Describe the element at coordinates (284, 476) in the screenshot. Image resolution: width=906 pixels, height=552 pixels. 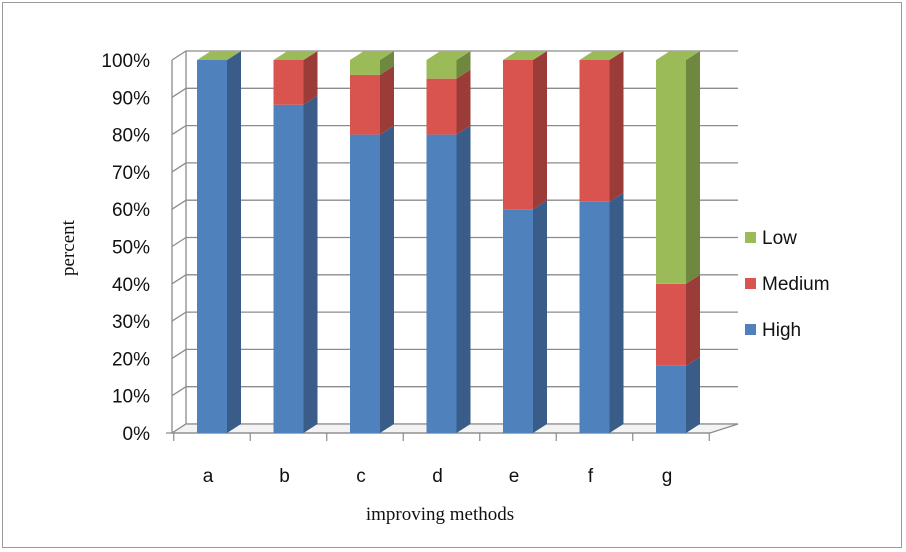
I see `x-tick-label: b` at that location.